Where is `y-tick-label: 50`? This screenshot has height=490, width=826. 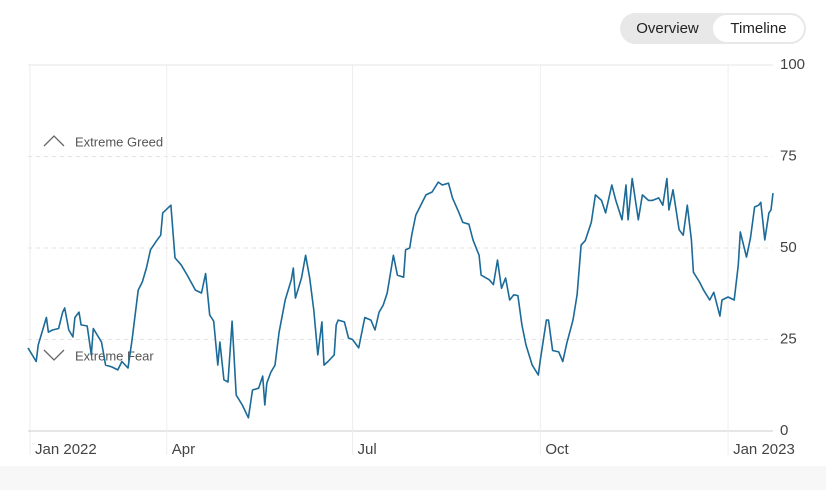 y-tick-label: 50 is located at coordinates (788, 247).